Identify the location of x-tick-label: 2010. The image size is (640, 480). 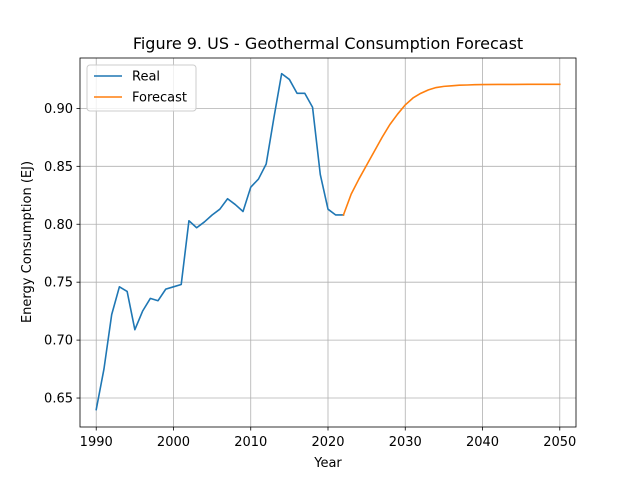
(250, 442).